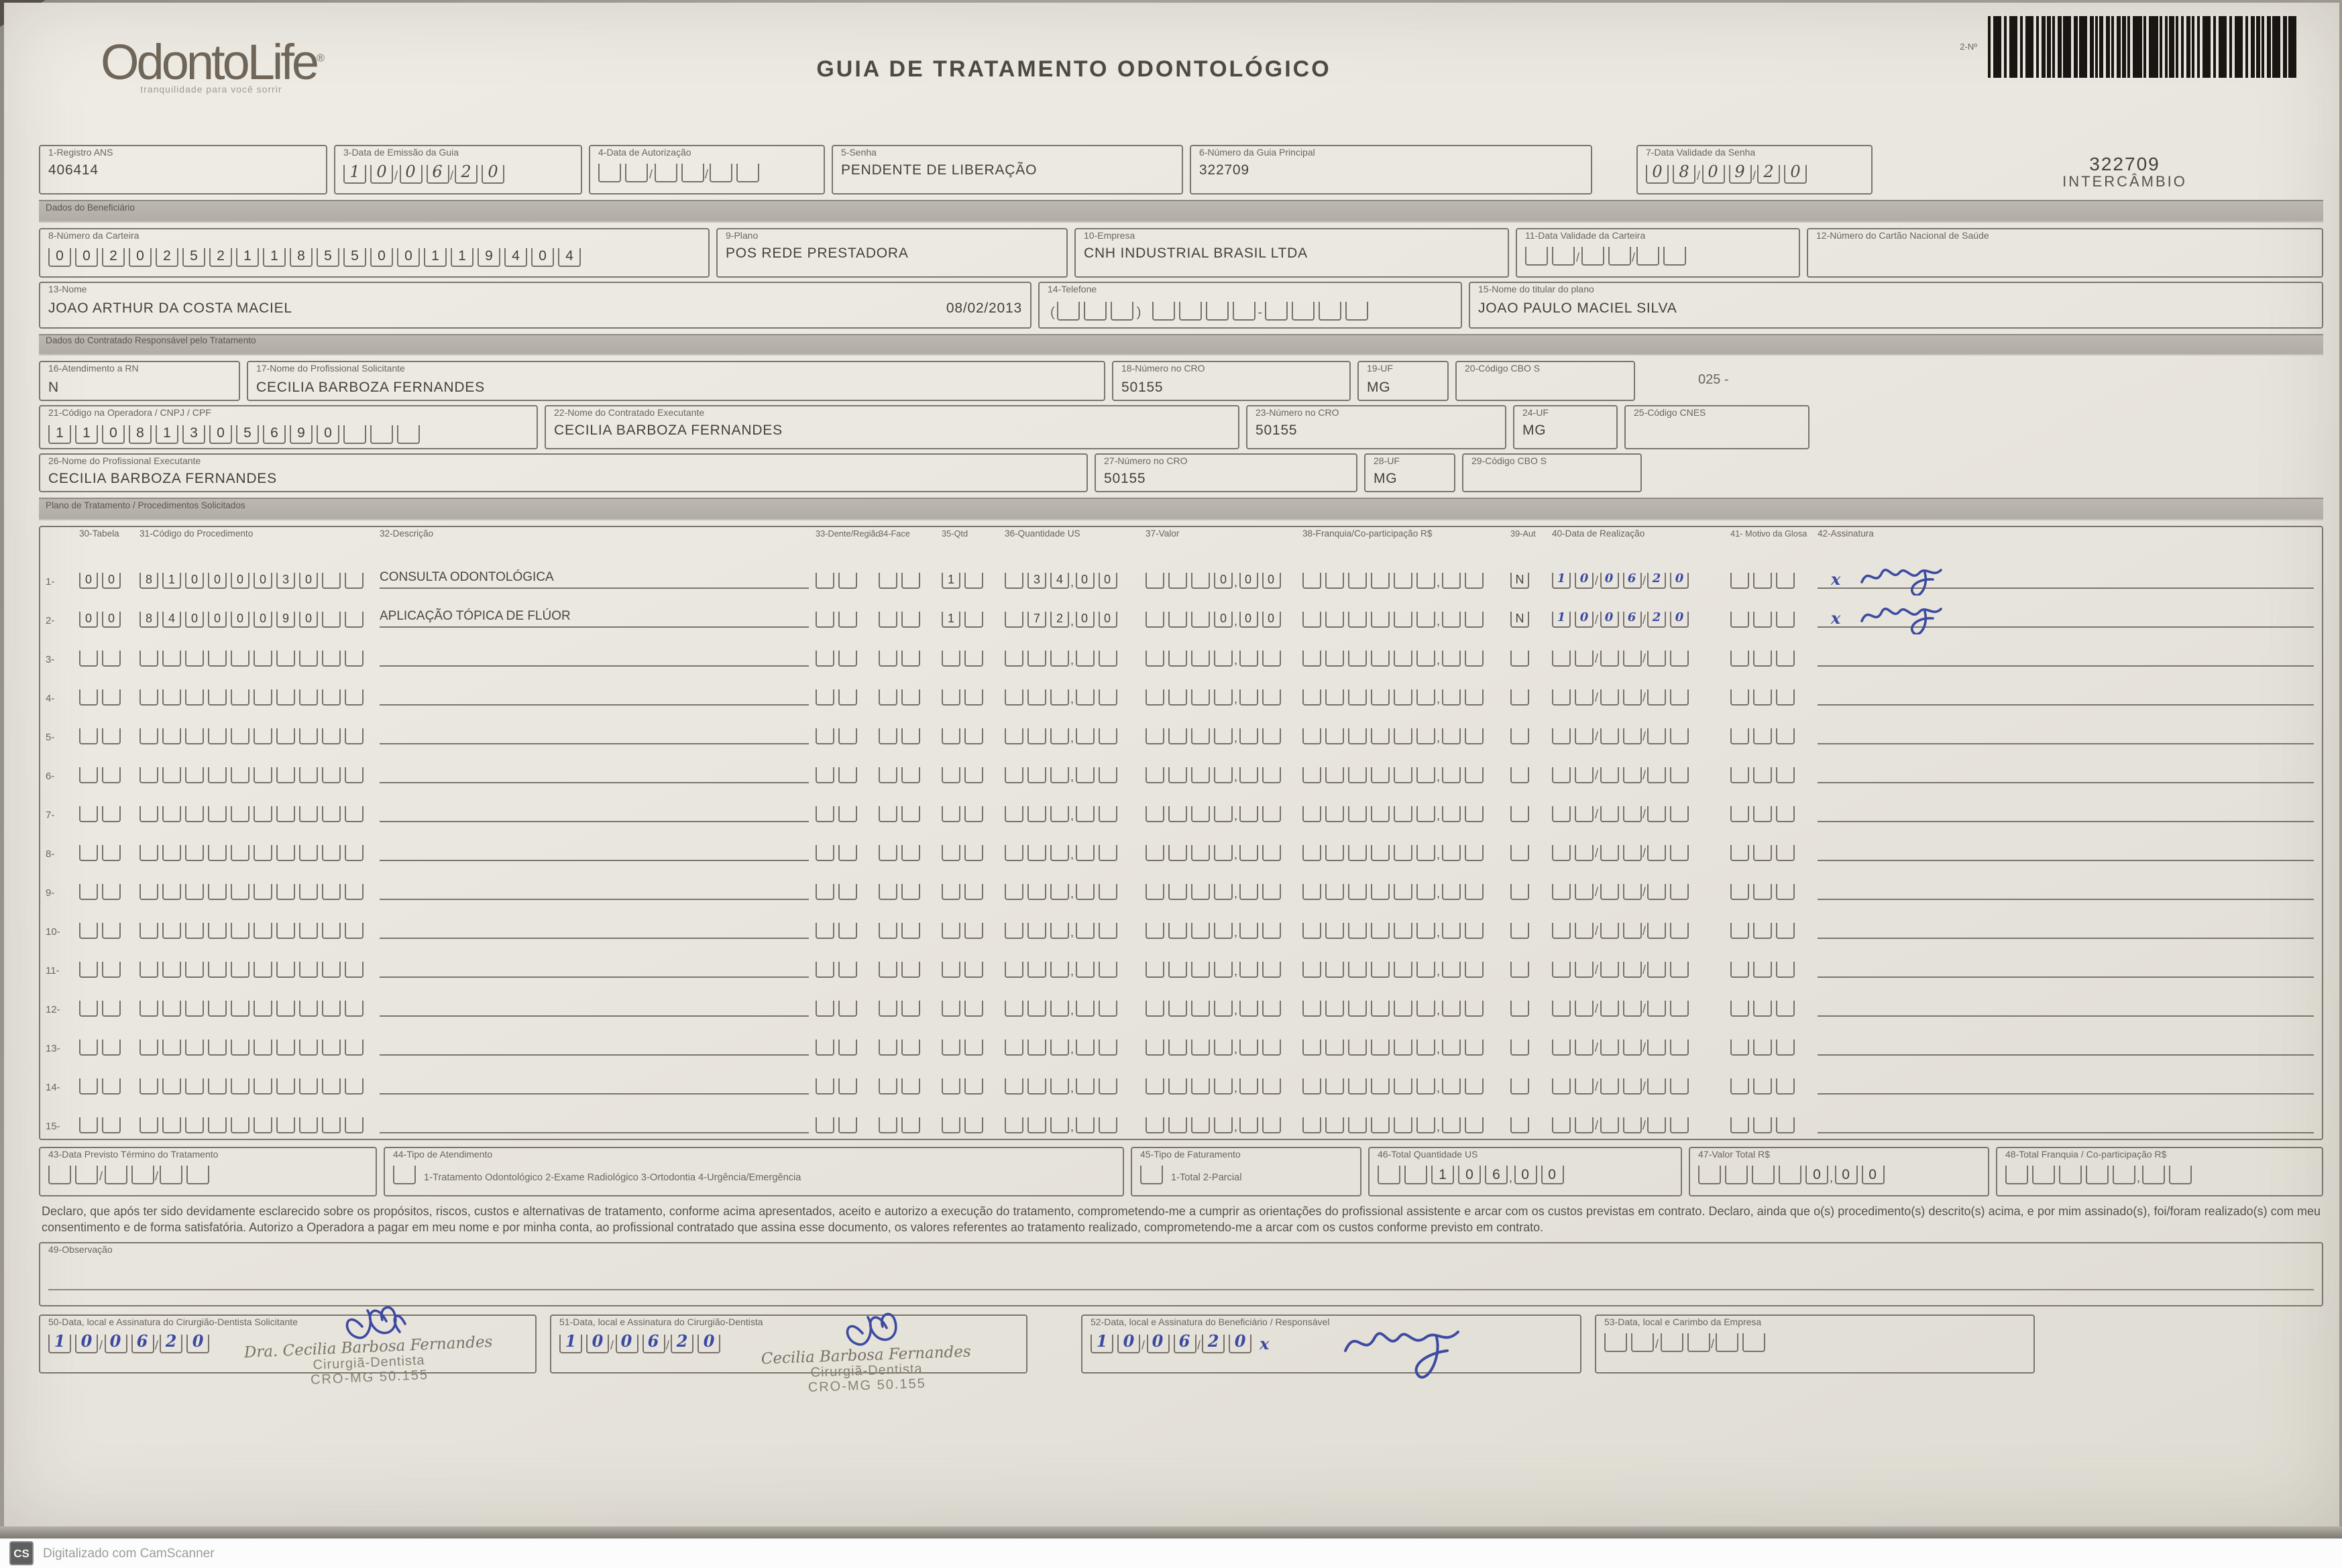 This screenshot has height=1568, width=2342. Describe the element at coordinates (1181, 841) in the screenshot. I see `procedure-row: 8- , , , / /` at that location.